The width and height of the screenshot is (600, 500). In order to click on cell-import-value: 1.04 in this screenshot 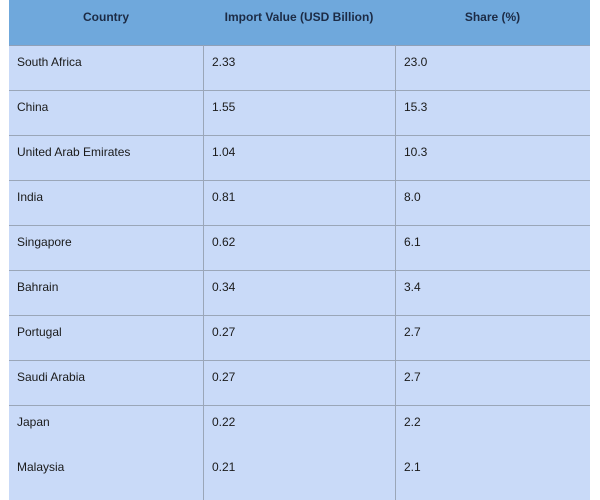, I will do `click(224, 152)`.